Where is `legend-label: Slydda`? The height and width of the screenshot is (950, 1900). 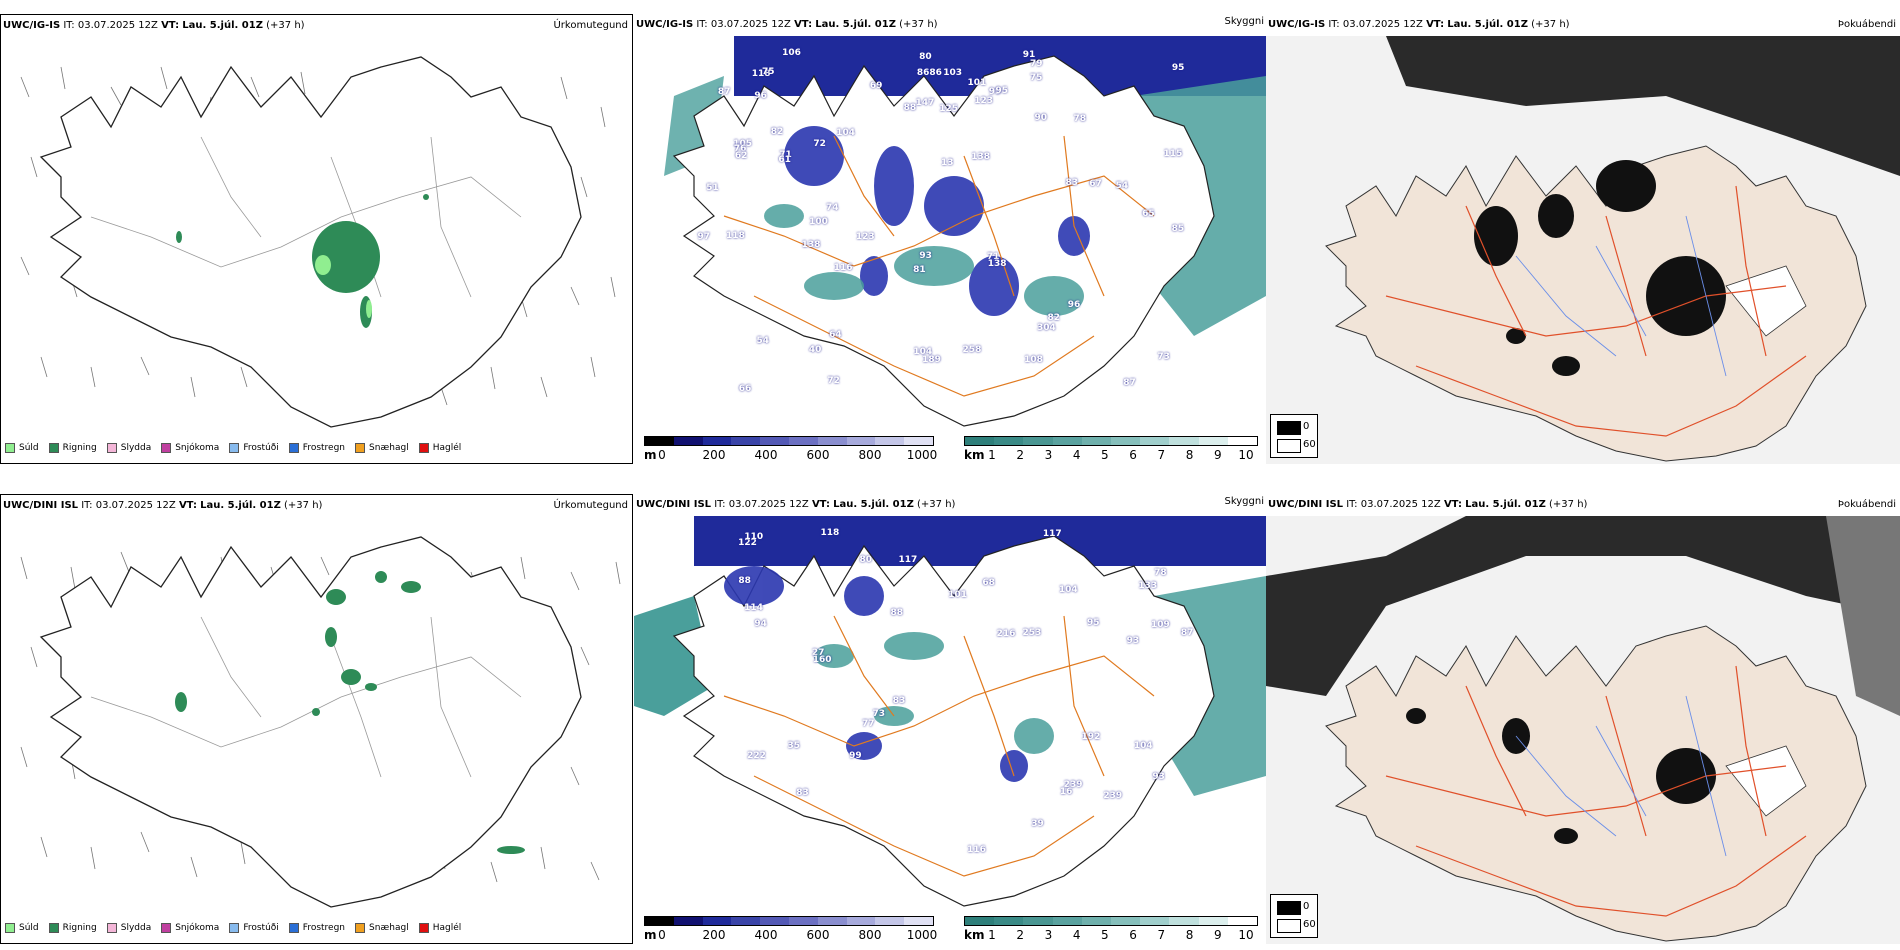 legend-label: Slydda is located at coordinates (136, 928).